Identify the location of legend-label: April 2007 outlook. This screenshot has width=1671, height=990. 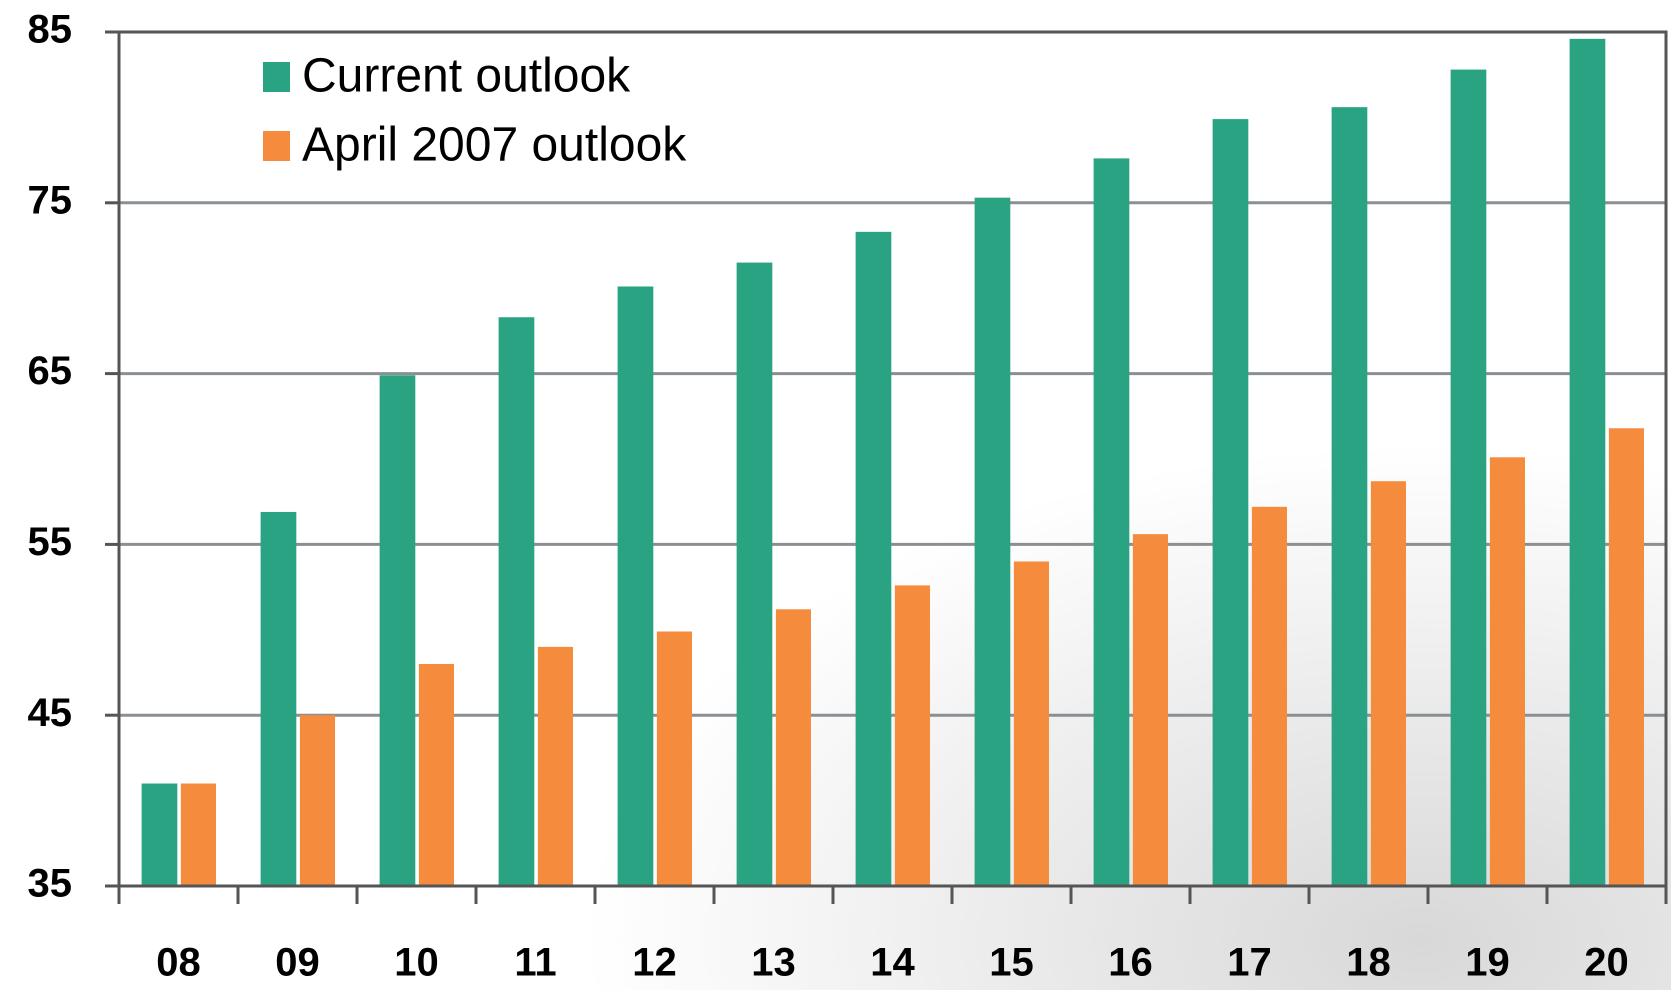
(494, 145).